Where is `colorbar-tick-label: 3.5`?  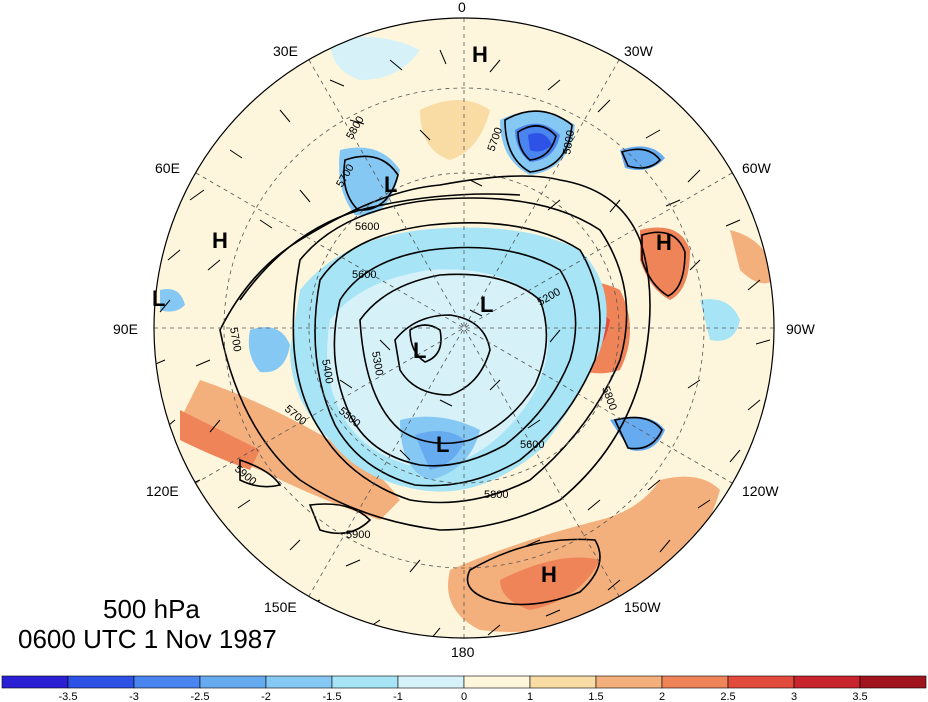
colorbar-tick-label: 3.5 is located at coordinates (859, 696).